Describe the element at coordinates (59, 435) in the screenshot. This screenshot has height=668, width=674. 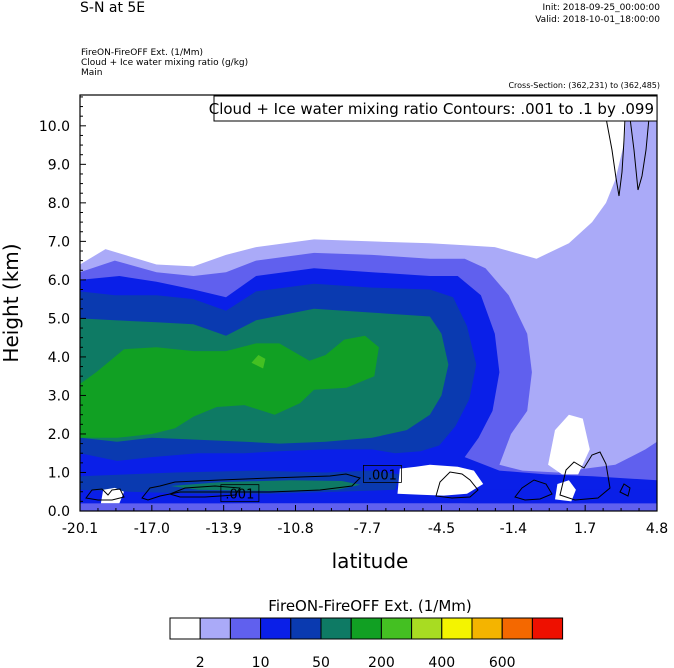
I see `y-tick-label-2: 2.0` at that location.